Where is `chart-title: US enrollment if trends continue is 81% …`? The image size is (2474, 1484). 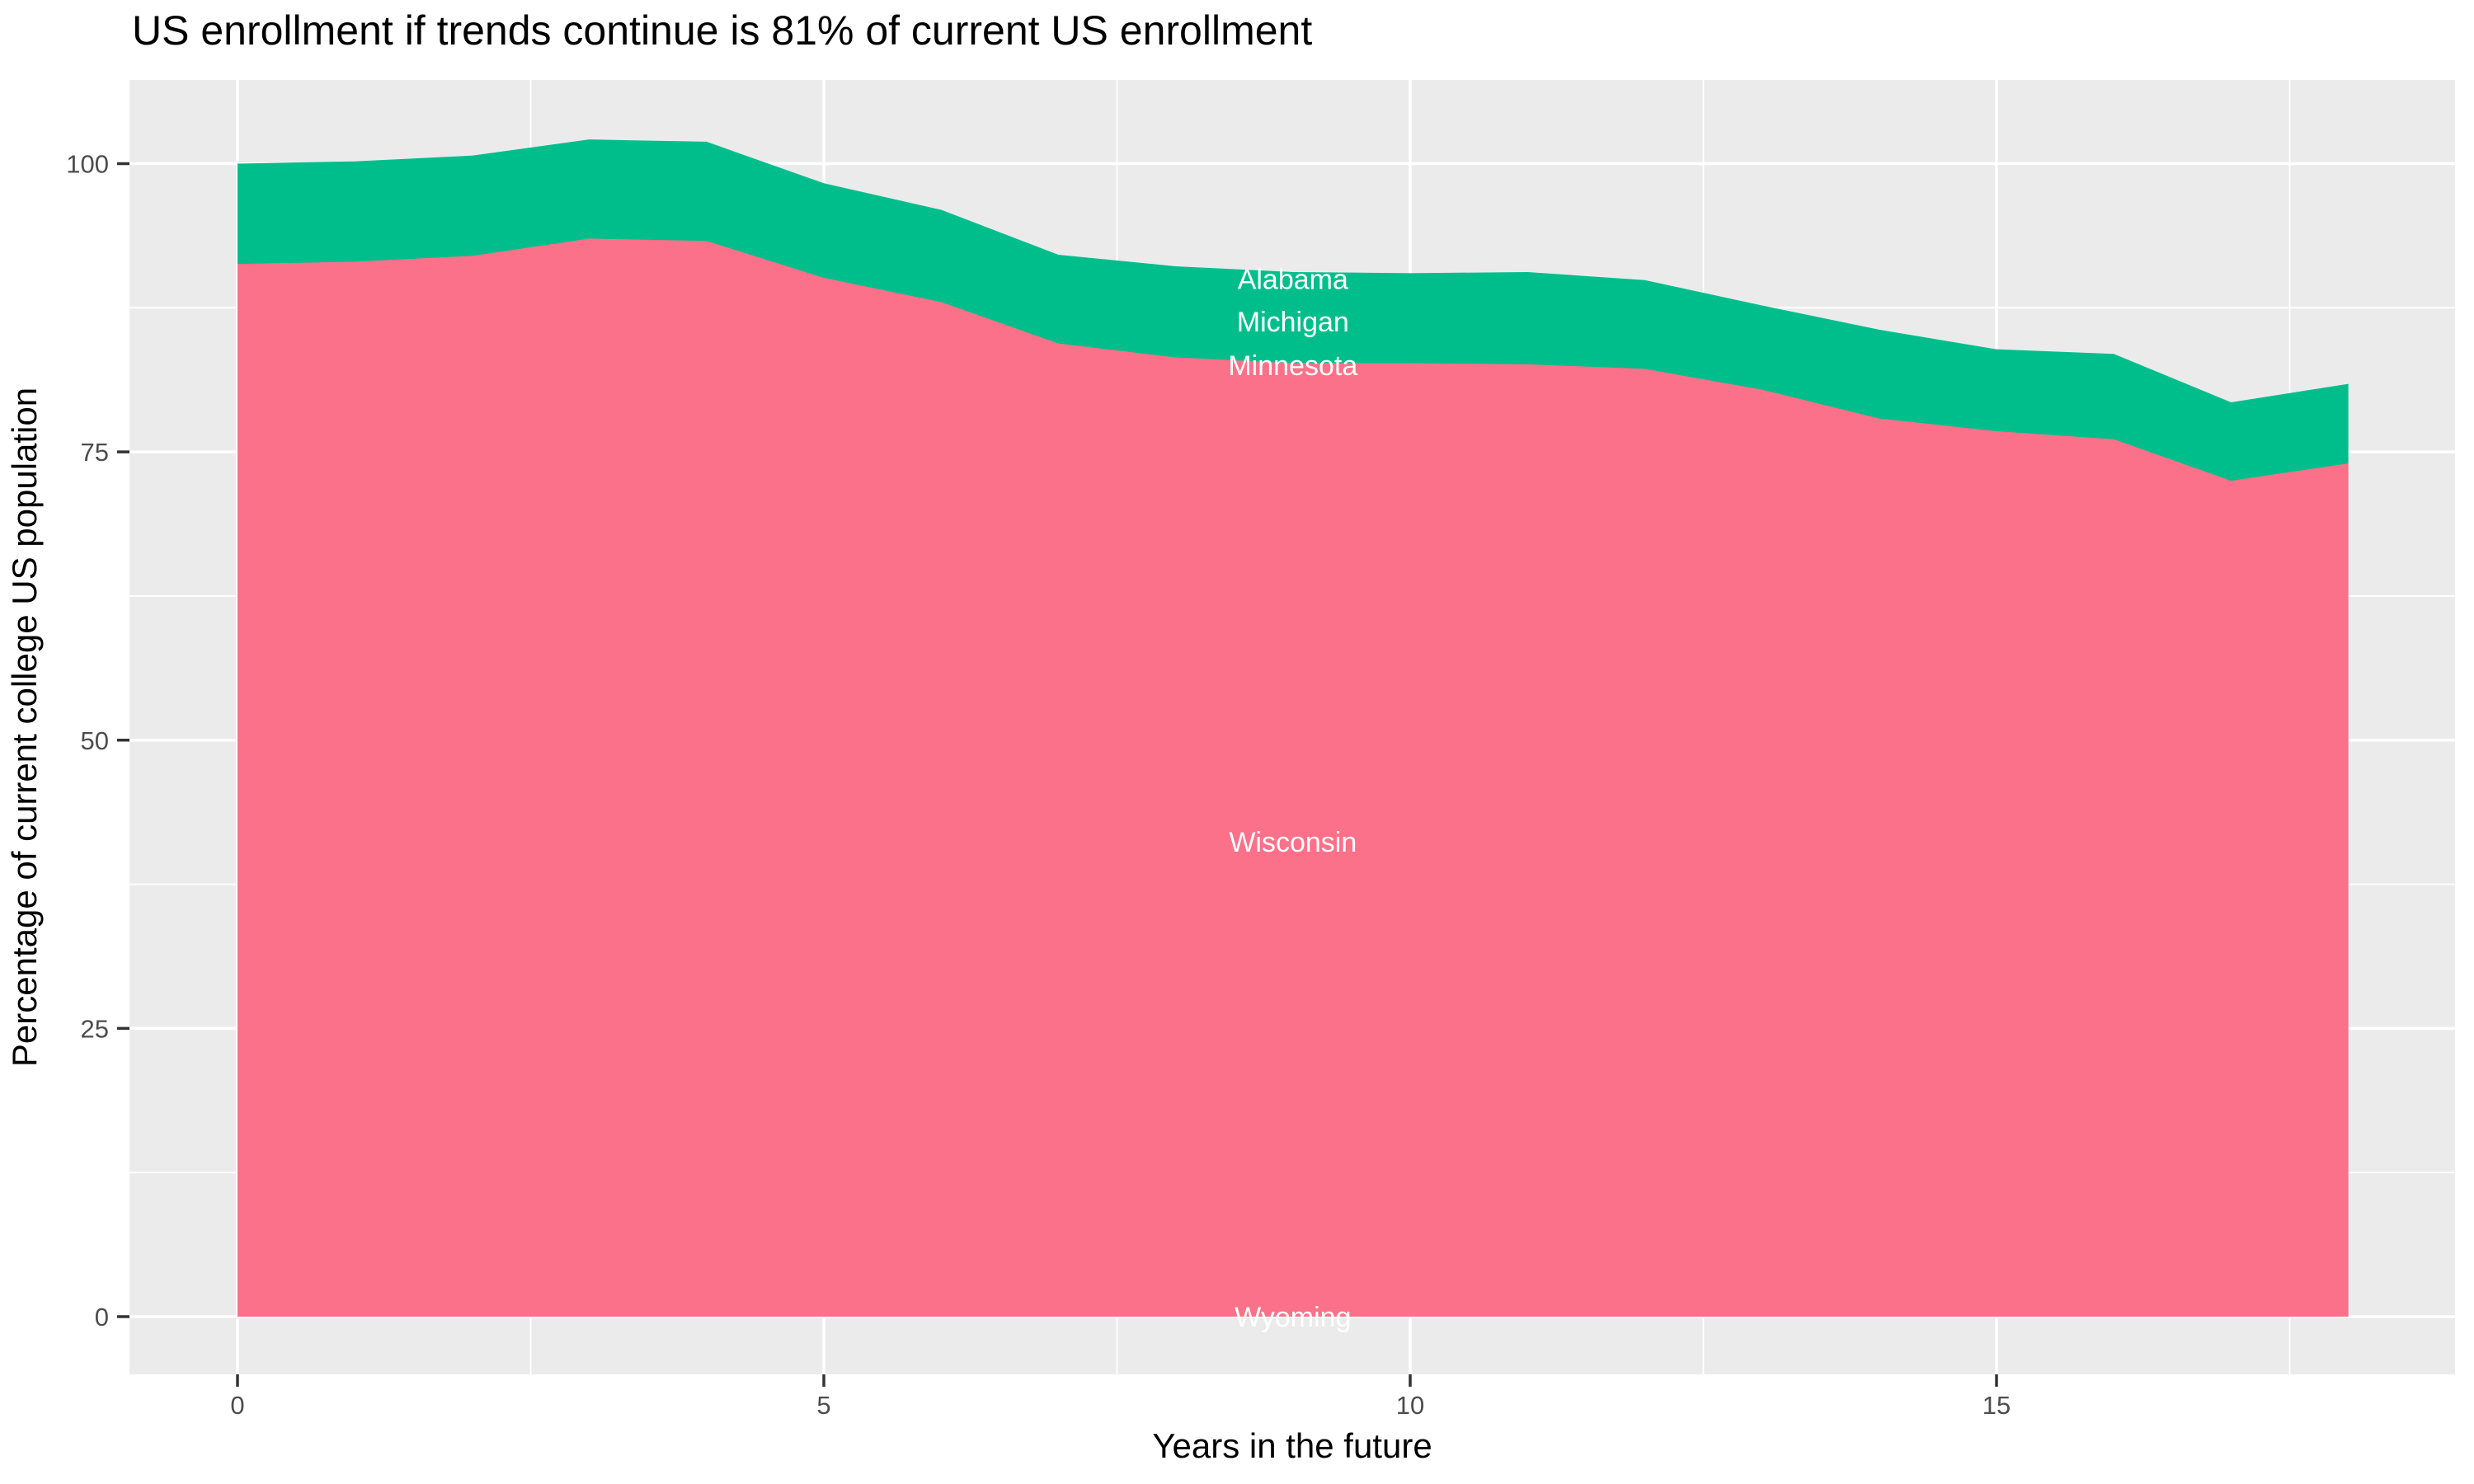
chart-title: US enrollment if trends continue is 81% … is located at coordinates (722, 31).